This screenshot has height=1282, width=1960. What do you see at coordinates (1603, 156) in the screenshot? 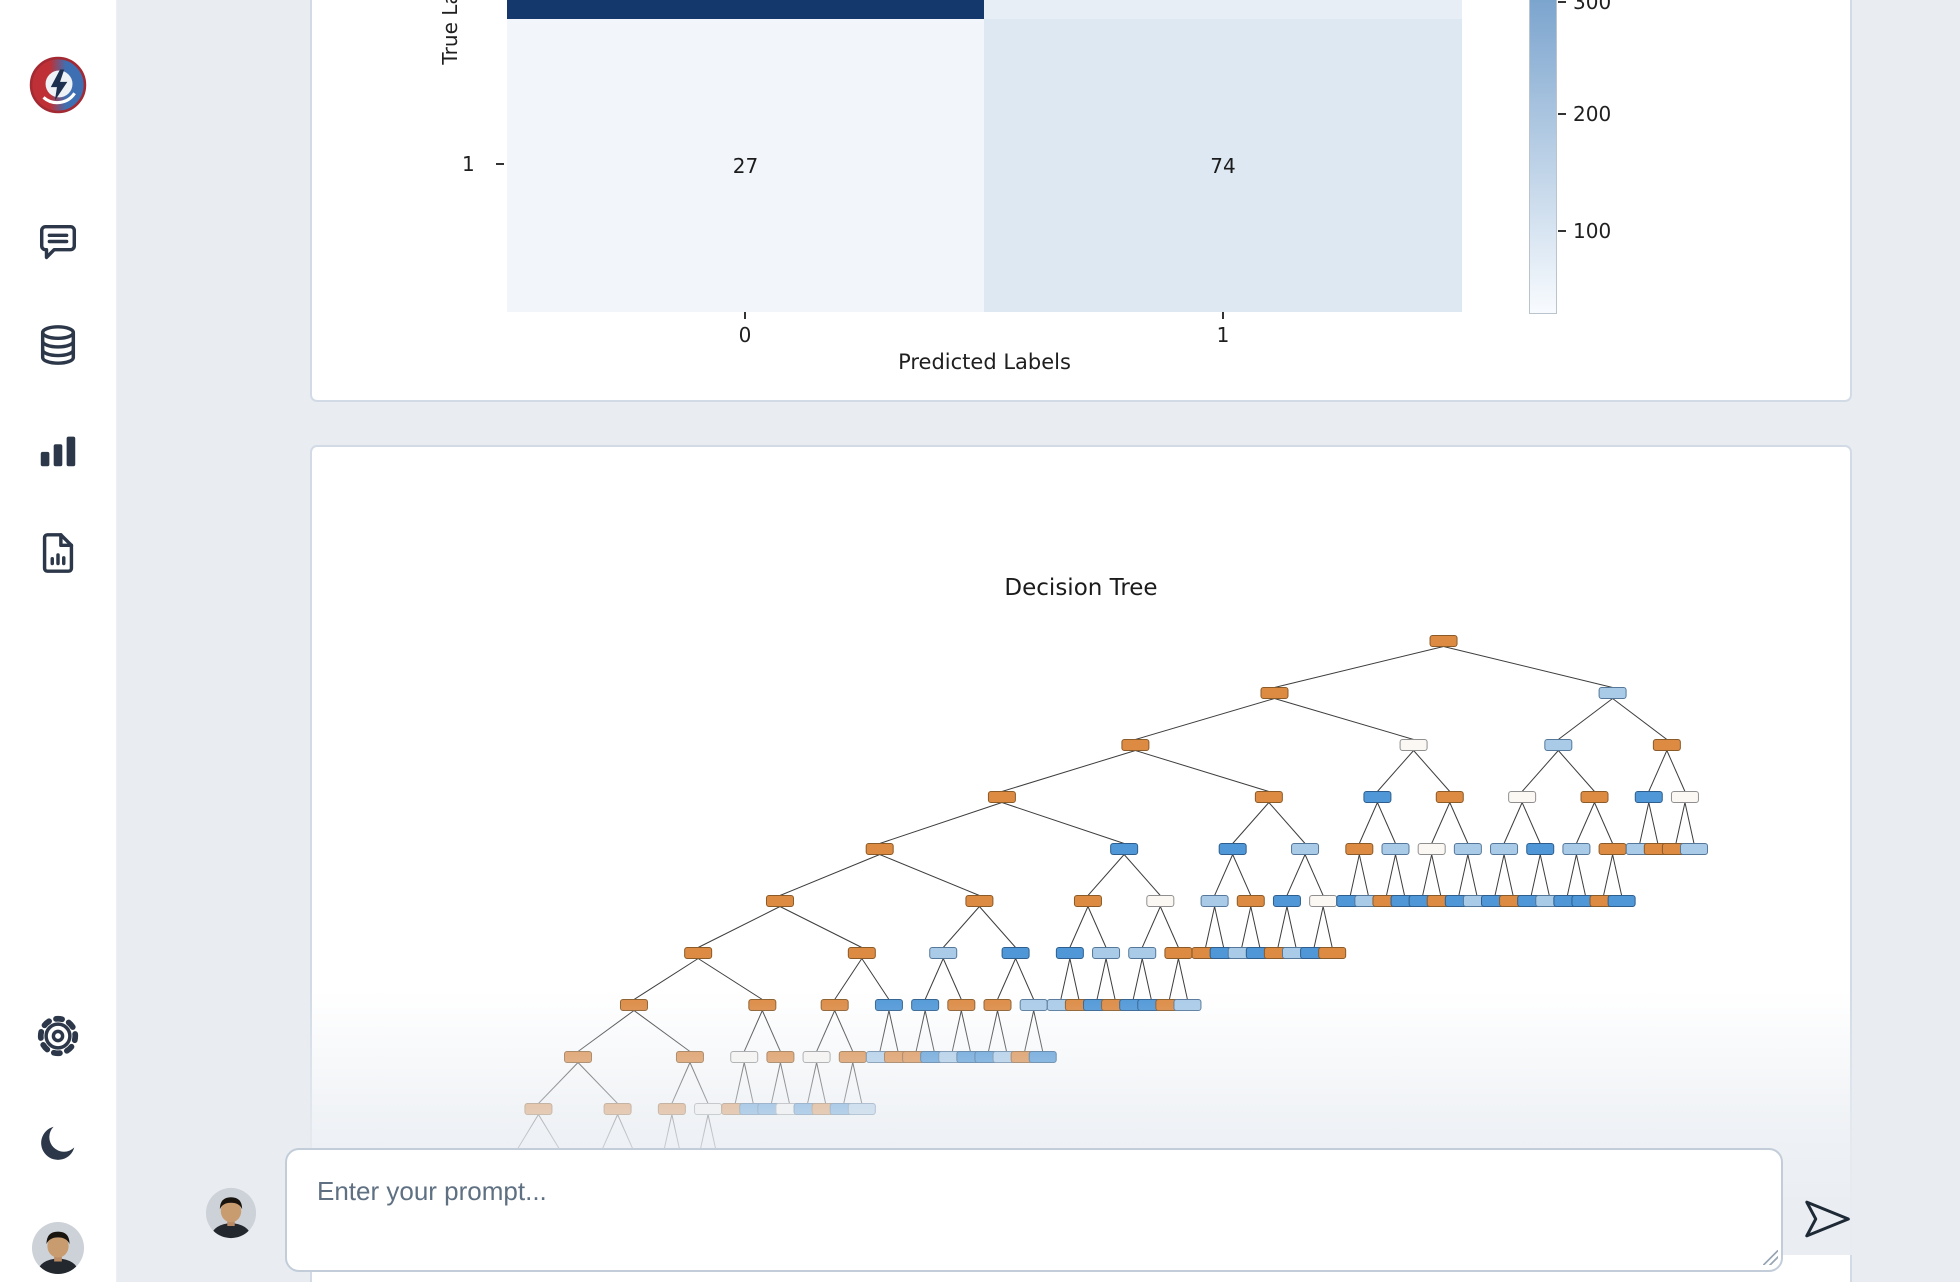
I see `colorbar-ticks: 300 200 100` at bounding box center [1603, 156].